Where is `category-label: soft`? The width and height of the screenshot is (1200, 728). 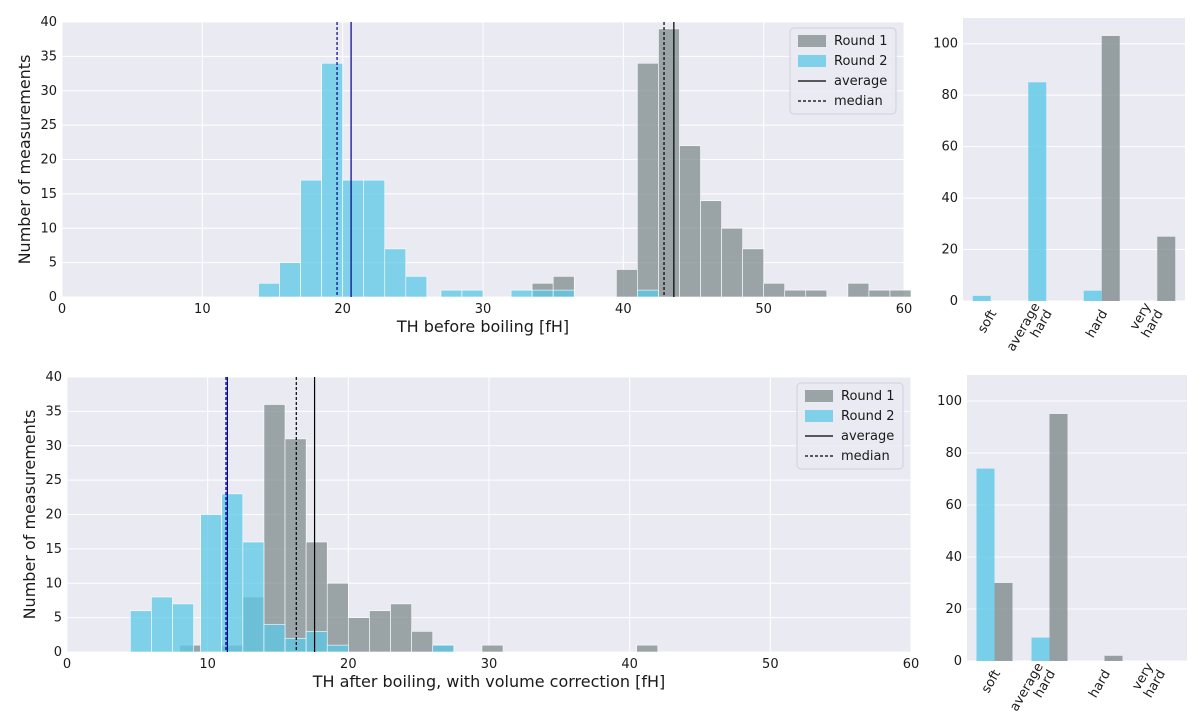 category-label: soft is located at coordinates (987, 322).